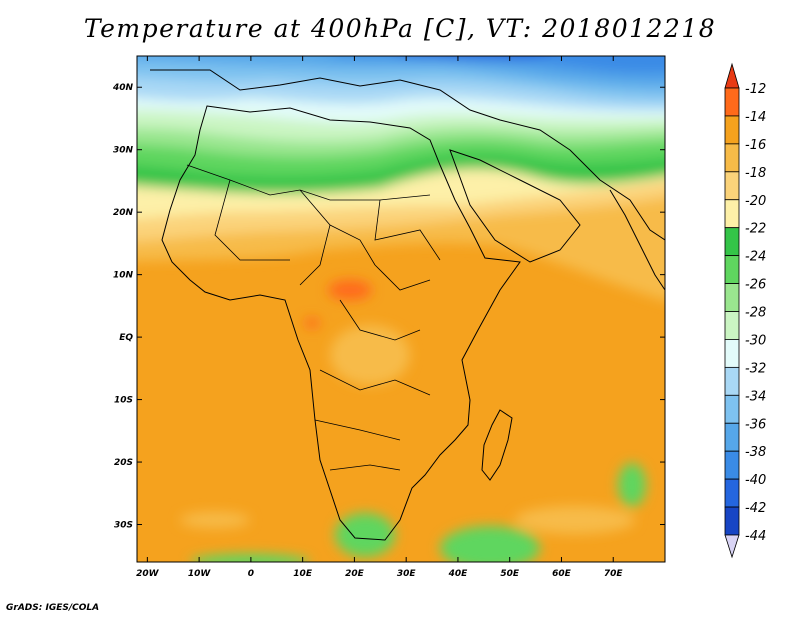 Image resolution: width=800 pixels, height=618 pixels. I want to click on lat-tick-label: 10S, so click(123, 401).